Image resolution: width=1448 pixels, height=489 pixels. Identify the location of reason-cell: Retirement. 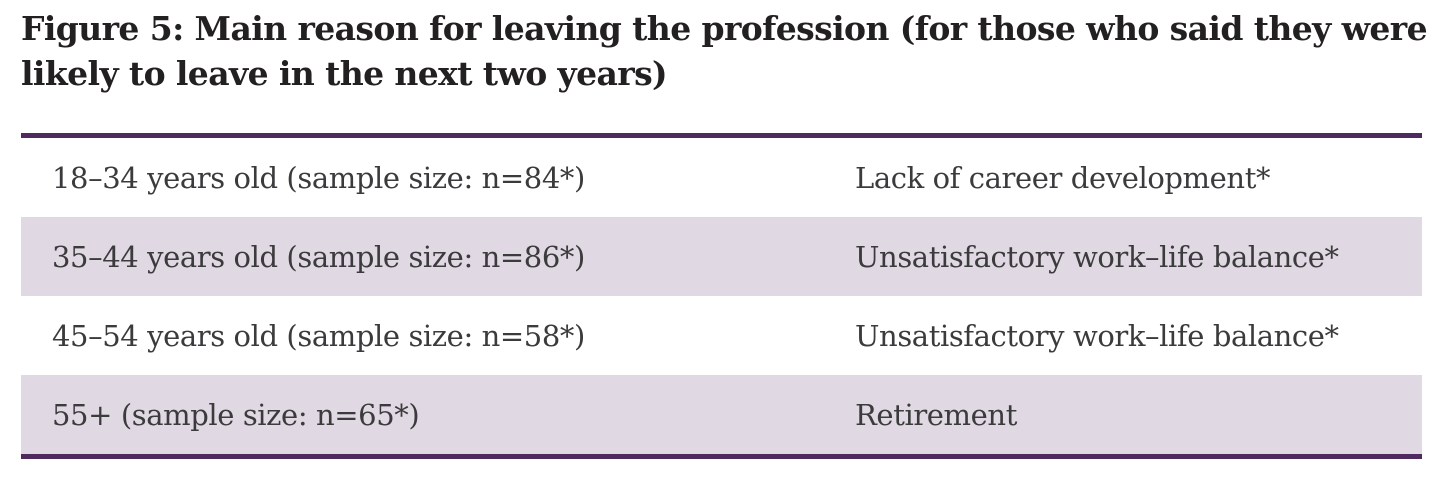
(936, 414).